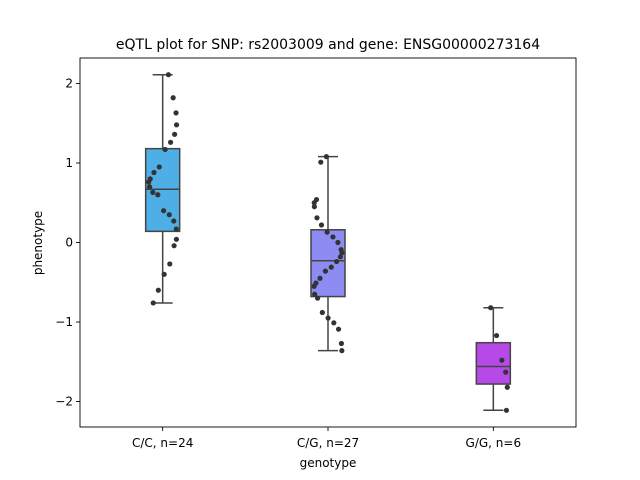  Describe the element at coordinates (69, 163) in the screenshot. I see `y-tick-label-3: 1` at that location.